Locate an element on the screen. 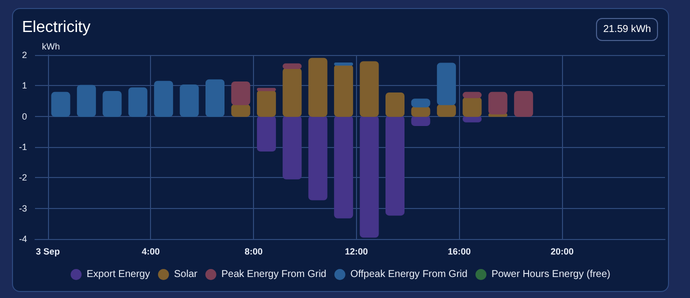 Image resolution: width=690 pixels, height=298 pixels. y-tick-label: 0 is located at coordinates (24, 116).